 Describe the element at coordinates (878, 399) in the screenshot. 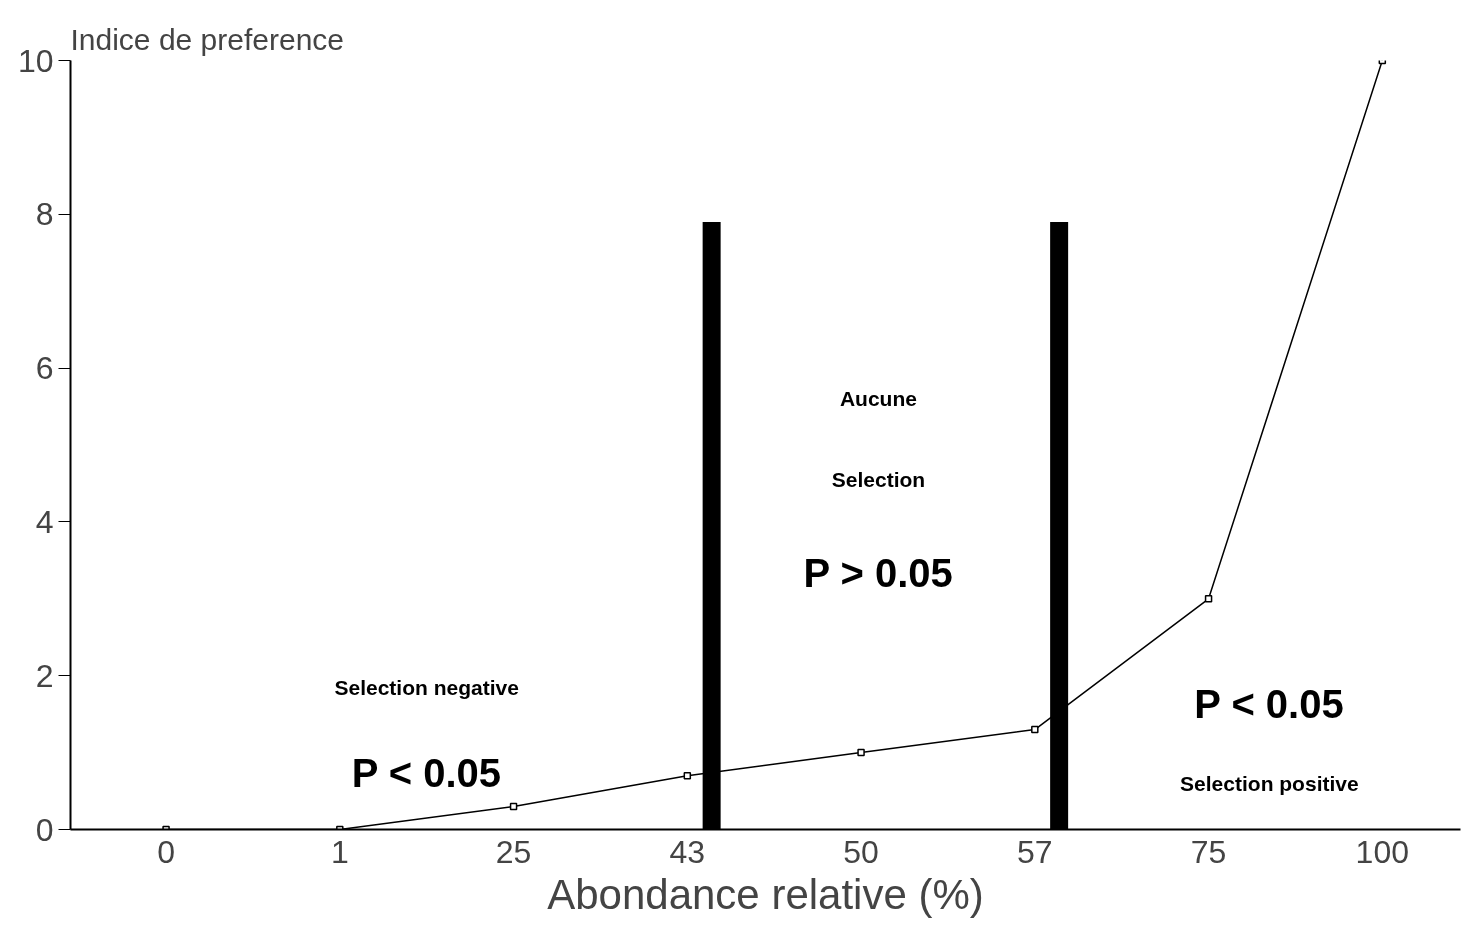

I see `annotation: Aucune` at that location.